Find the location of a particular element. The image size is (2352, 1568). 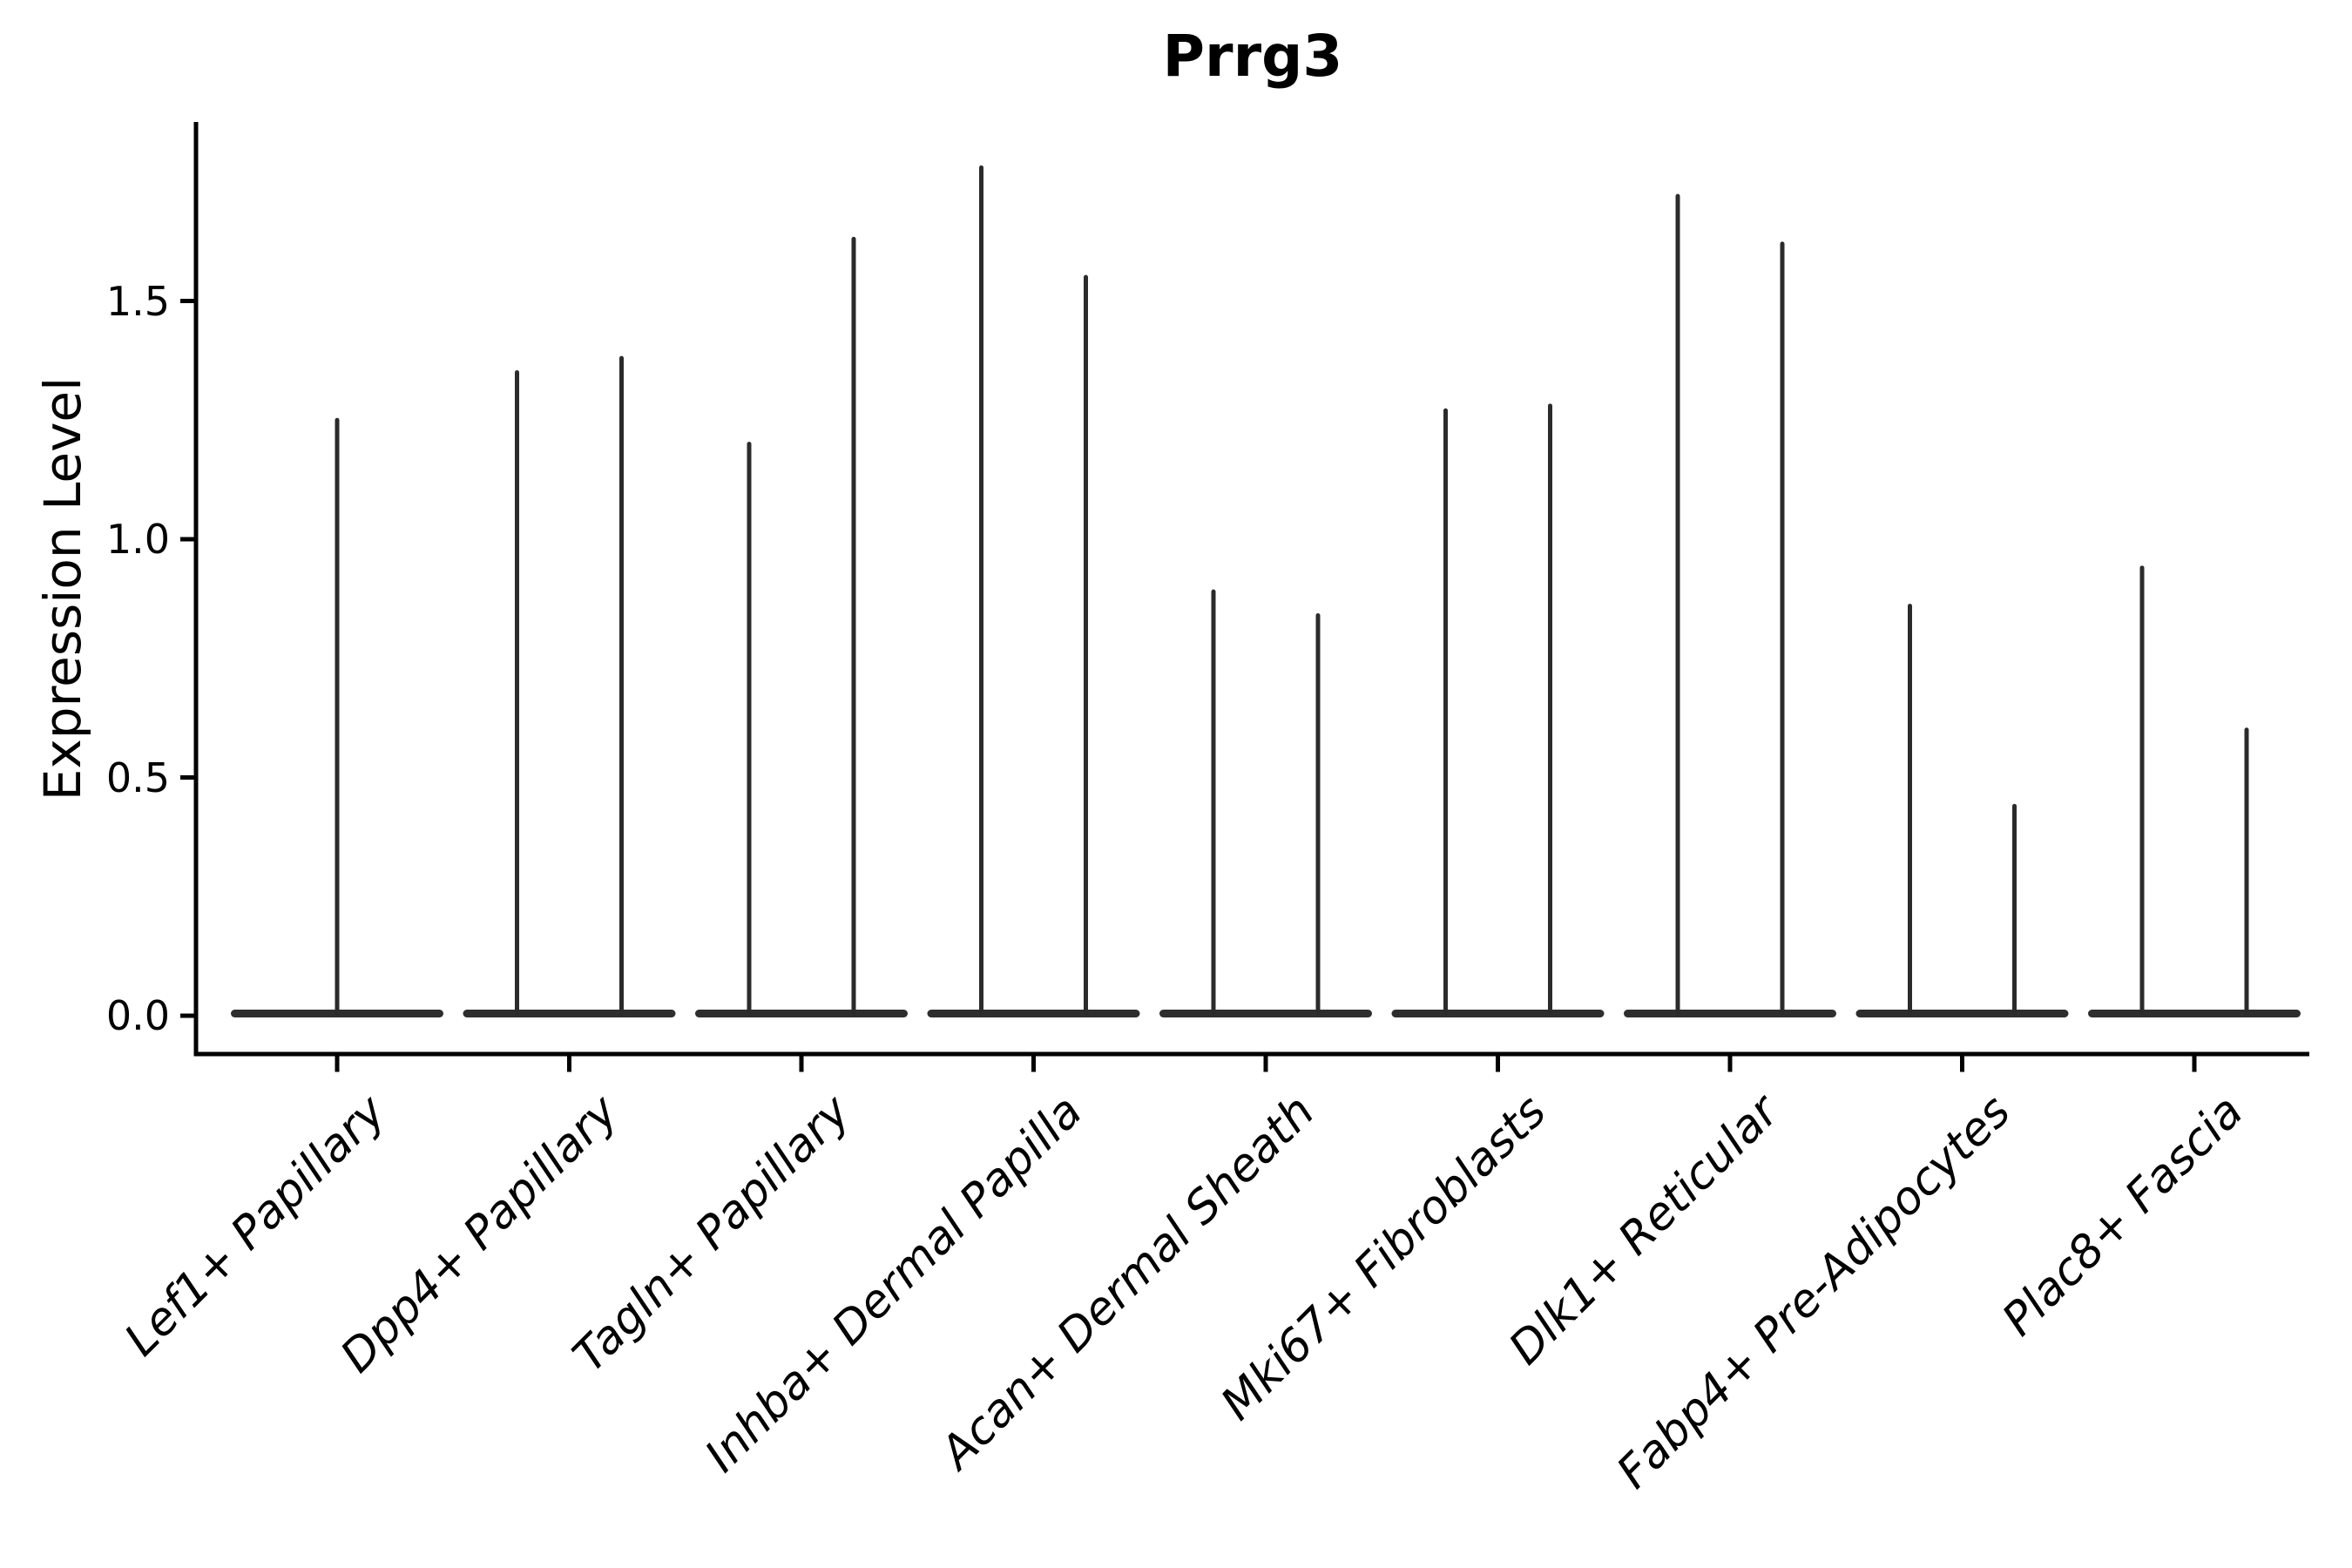

y-tick-label: 1.5 is located at coordinates (137, 301).